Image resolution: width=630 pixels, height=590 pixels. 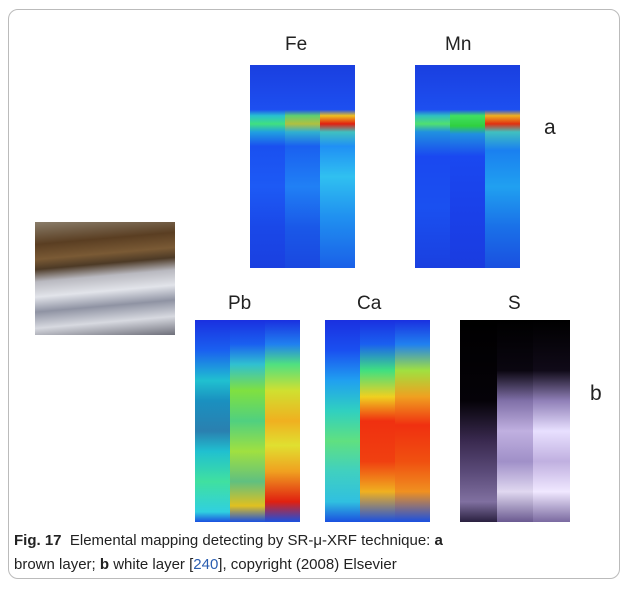 What do you see at coordinates (550, 127) in the screenshot?
I see `row-label: a` at bounding box center [550, 127].